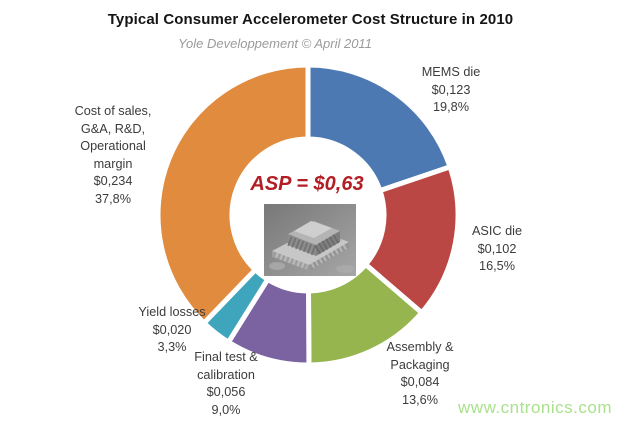  What do you see at coordinates (451, 89) in the screenshot?
I see `slice-label-mems-die: MEMS die $0,123 19,8%` at bounding box center [451, 89].